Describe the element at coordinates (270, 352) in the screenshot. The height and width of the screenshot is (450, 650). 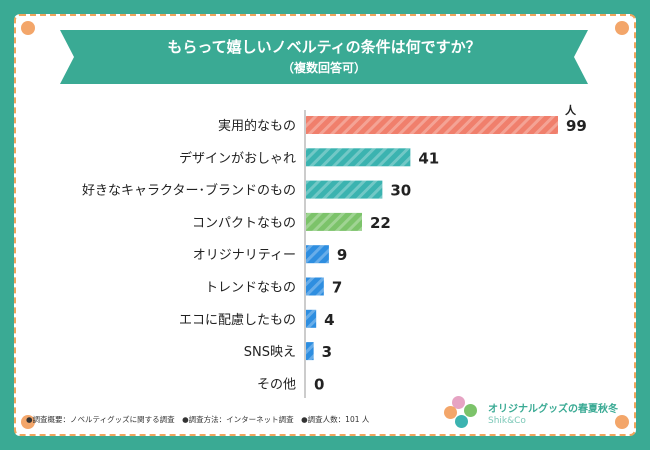
I see `category-label: SNS映え` at that location.